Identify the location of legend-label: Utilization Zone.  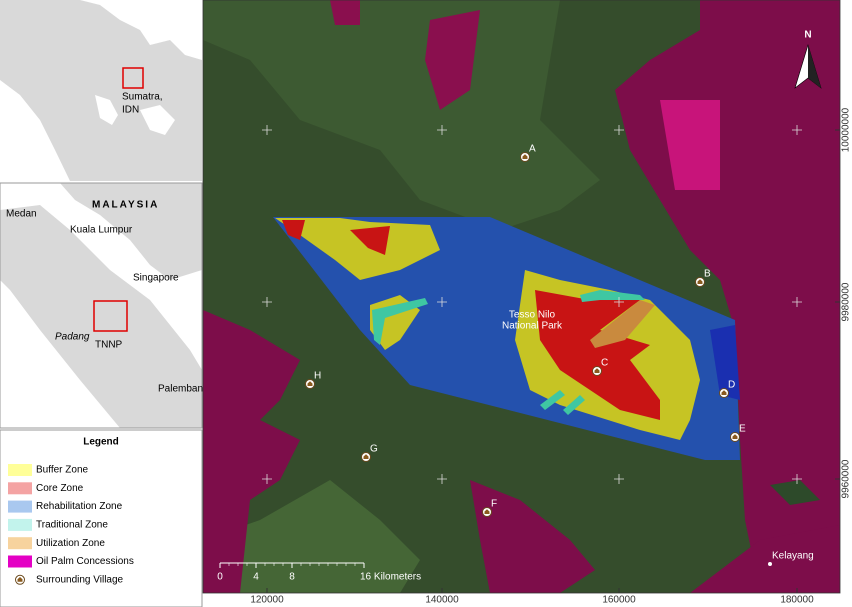
(70, 543).